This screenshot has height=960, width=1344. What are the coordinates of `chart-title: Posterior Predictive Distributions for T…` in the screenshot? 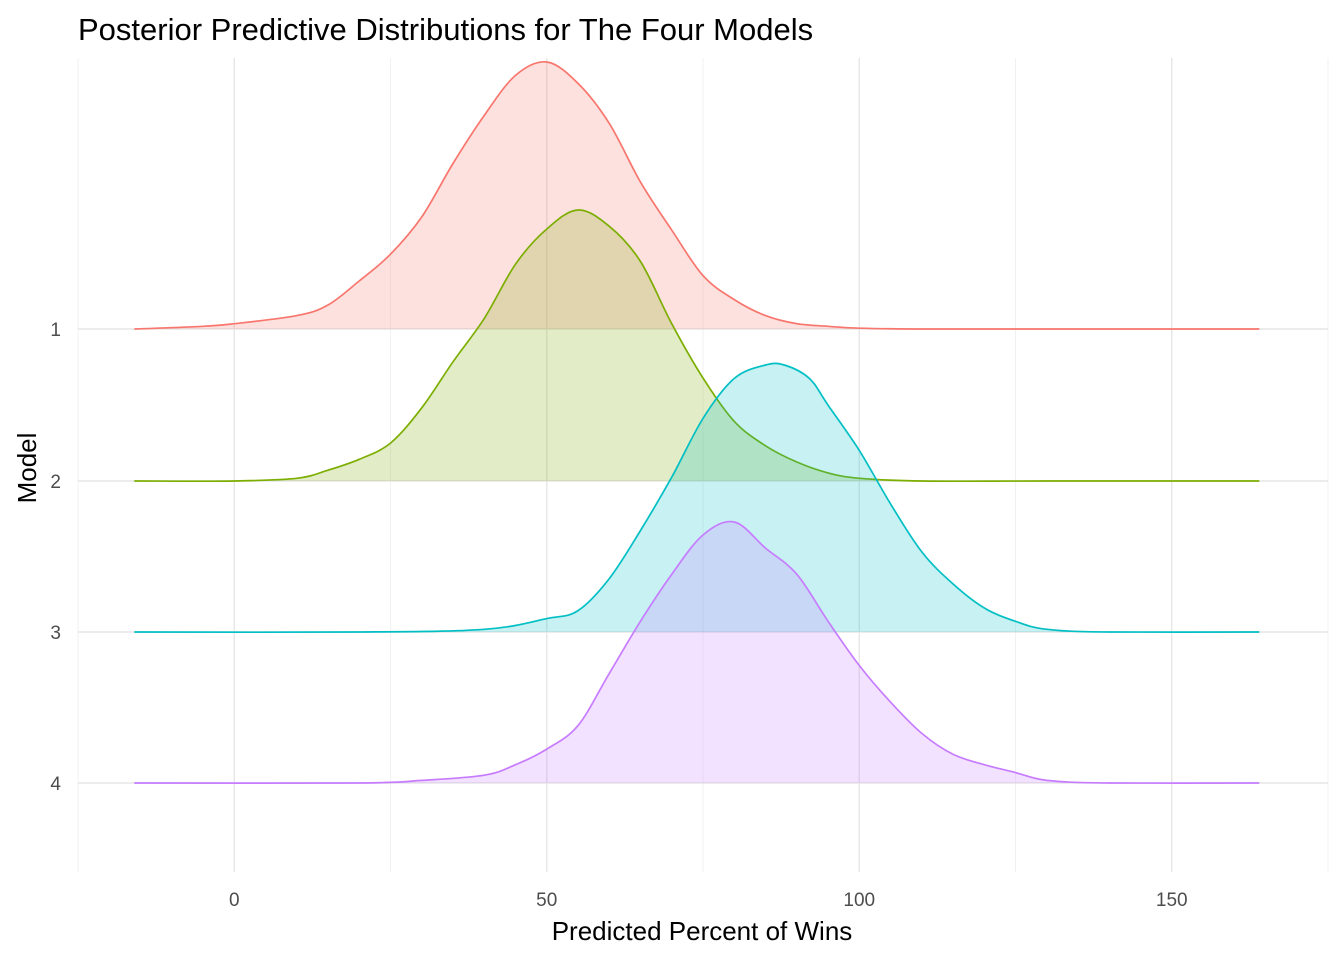 It's located at (445, 29).